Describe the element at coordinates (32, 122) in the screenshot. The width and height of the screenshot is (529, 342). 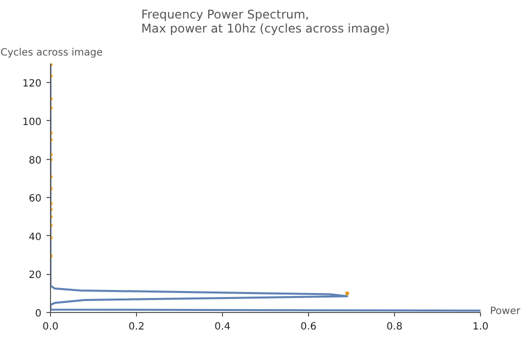
I see `y-tick-label: 100` at that location.